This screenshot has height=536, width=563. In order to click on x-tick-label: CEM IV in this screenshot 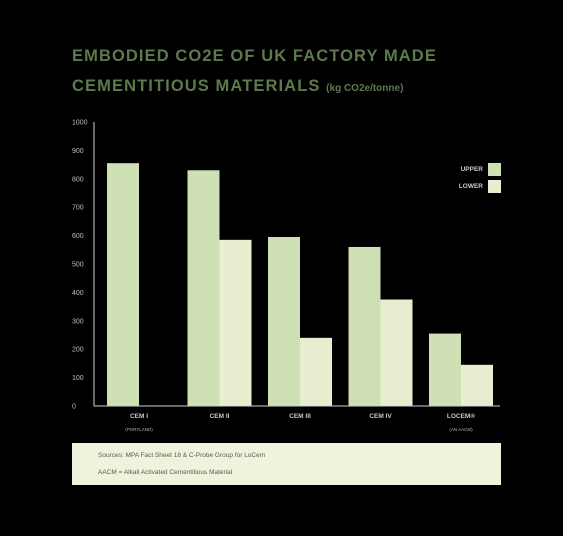, I will do `click(380, 416)`.